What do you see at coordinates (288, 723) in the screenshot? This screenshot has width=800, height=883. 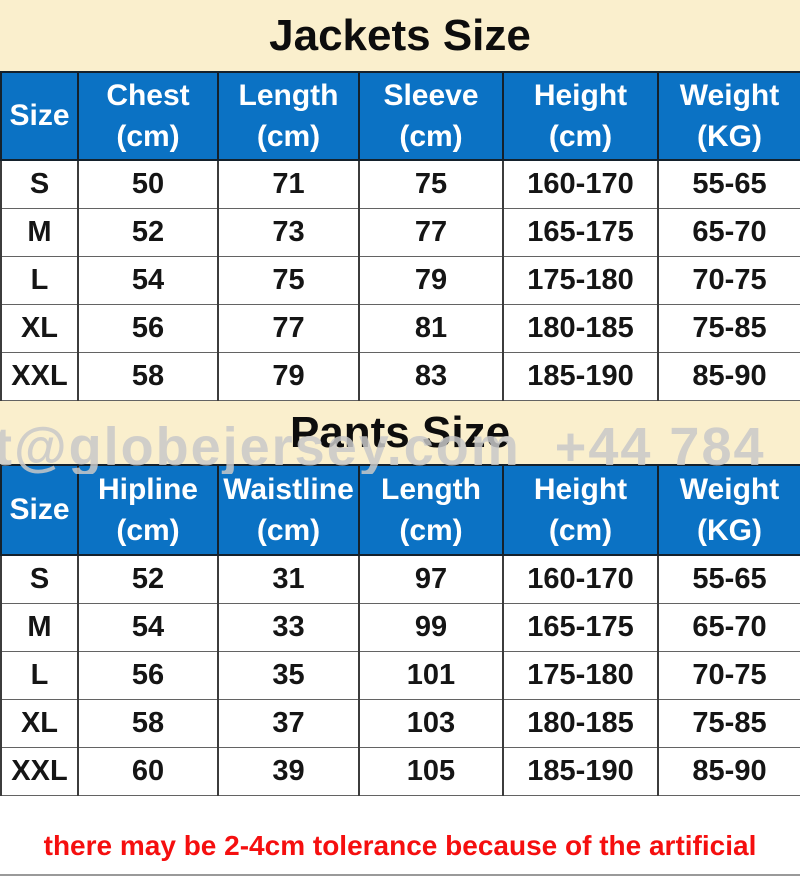 I see `value-cell: 37` at bounding box center [288, 723].